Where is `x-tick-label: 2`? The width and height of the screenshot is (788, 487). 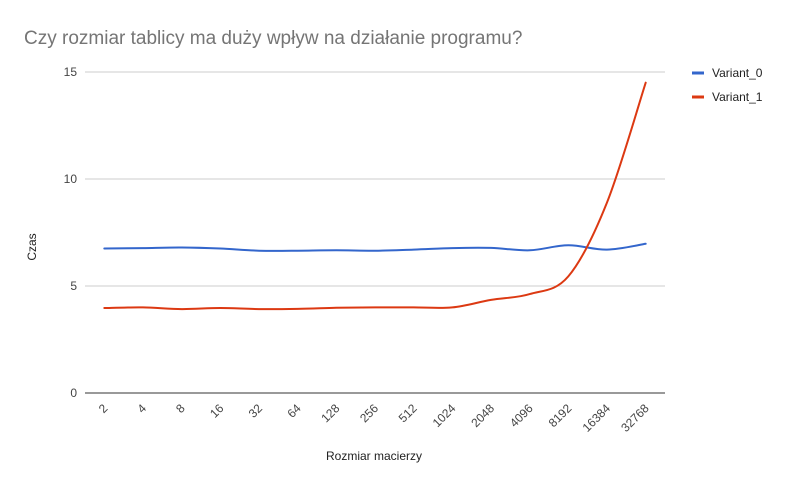
x-tick-label: 2 is located at coordinates (103, 408).